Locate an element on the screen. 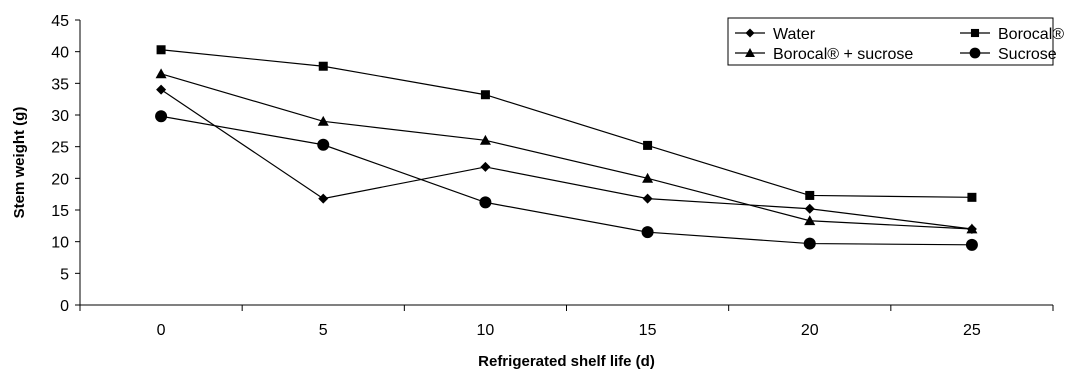 Image resolution: width=1075 pixels, height=371 pixels. legend-item: Water is located at coordinates (775, 34).